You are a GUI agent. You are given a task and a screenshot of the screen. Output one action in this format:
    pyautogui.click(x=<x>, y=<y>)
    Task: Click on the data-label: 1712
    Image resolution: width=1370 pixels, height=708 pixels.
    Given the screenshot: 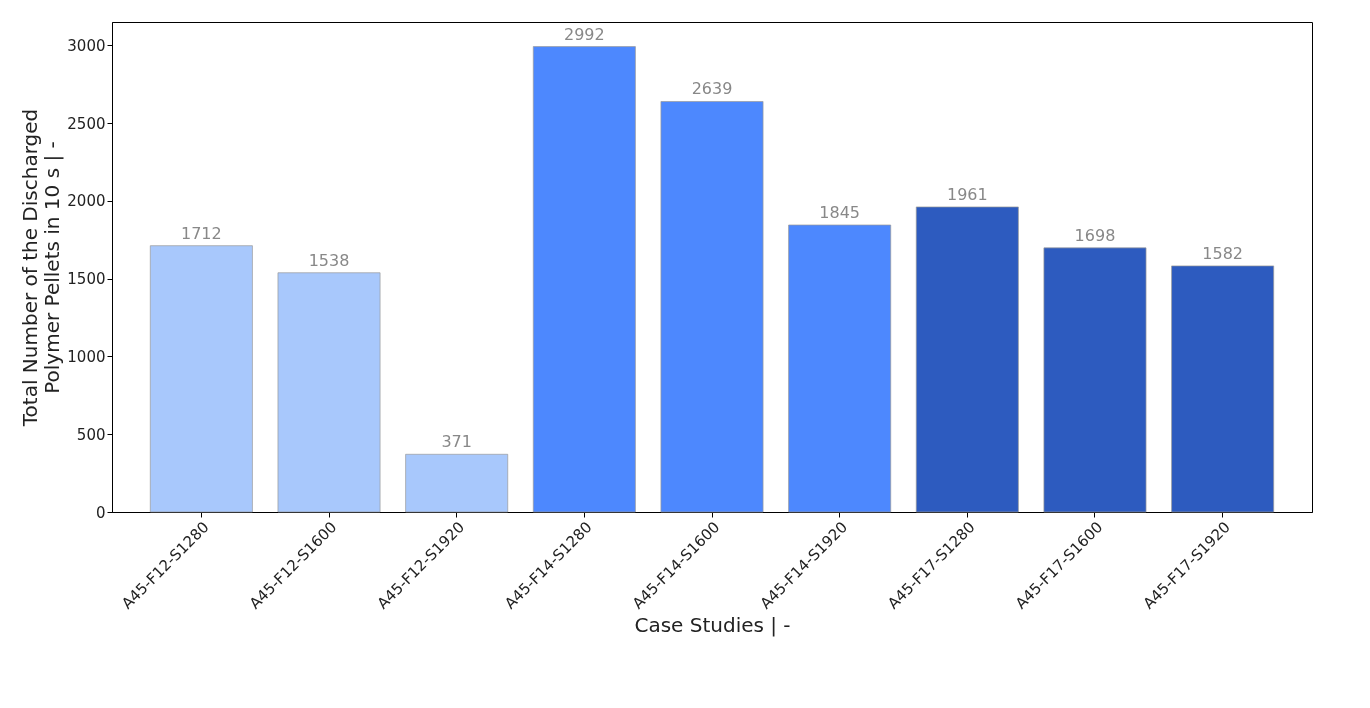 What is the action you would take?
    pyautogui.click(x=201, y=233)
    